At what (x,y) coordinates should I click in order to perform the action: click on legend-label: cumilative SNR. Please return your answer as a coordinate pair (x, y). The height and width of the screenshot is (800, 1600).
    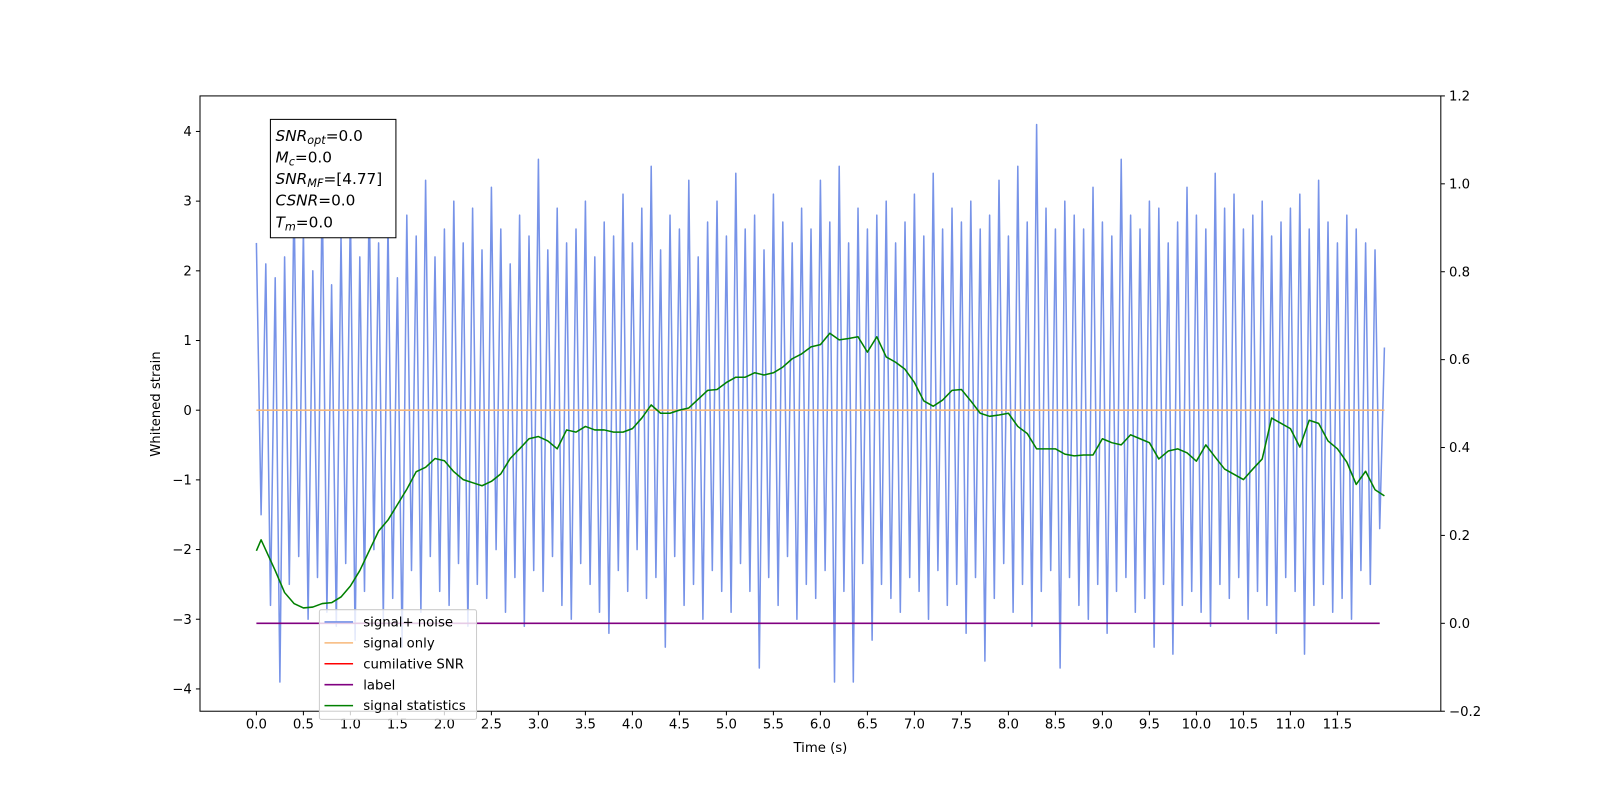
    Looking at the image, I should click on (413, 664).